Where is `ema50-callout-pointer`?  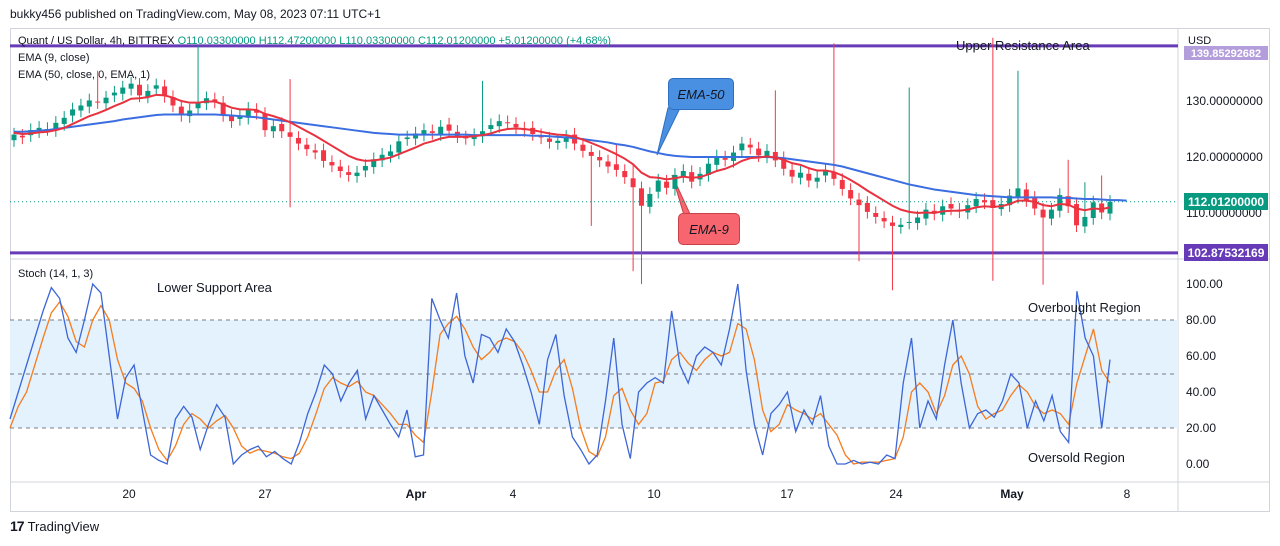 ema50-callout-pointer is located at coordinates (669, 129).